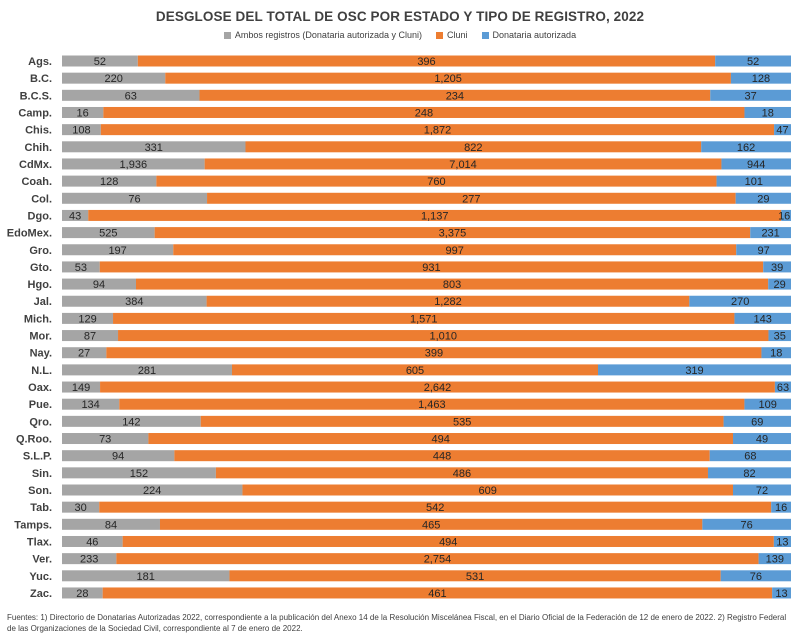 The image size is (800, 638). I want to click on category-label-mor: Mor., so click(40, 337).